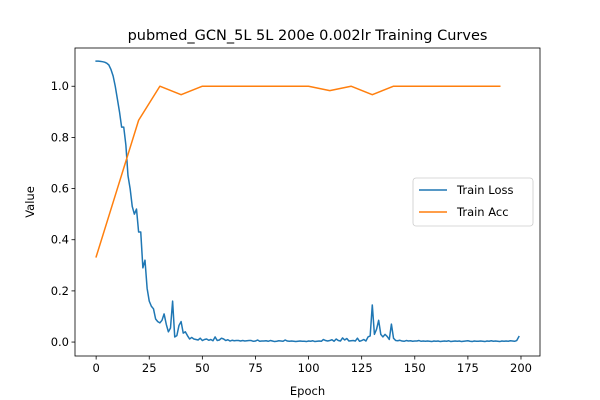  I want to click on x-axis-ticks: 0 25 50 75 100 125 150 175 200, so click(312, 365).